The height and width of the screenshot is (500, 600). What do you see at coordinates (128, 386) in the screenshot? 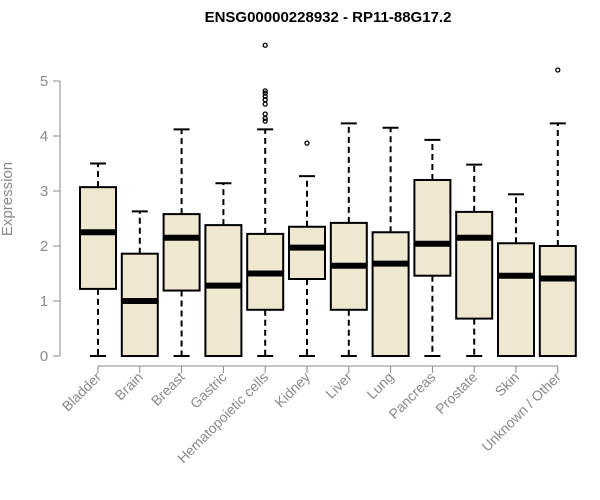
I see `x-tick-label: Brain` at bounding box center [128, 386].